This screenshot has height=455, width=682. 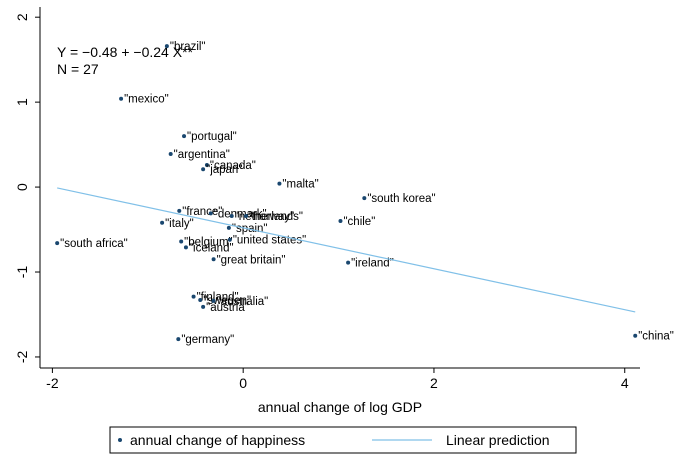 What do you see at coordinates (401, 199) in the screenshot?
I see `point-label: "south korea"` at bounding box center [401, 199].